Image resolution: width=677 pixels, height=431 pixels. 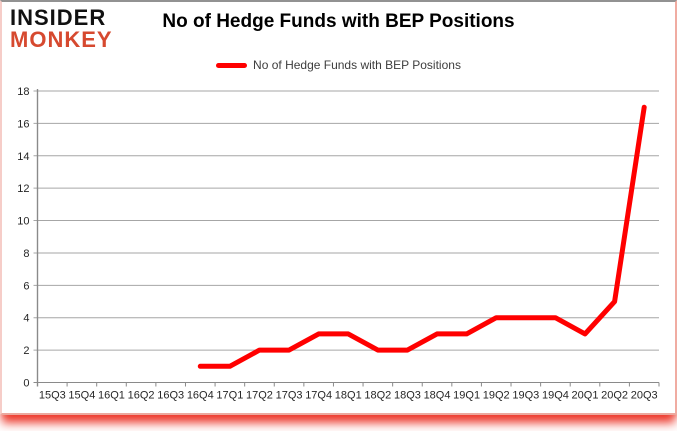 What do you see at coordinates (26, 384) in the screenshot?
I see `y-tick-label: 0` at bounding box center [26, 384].